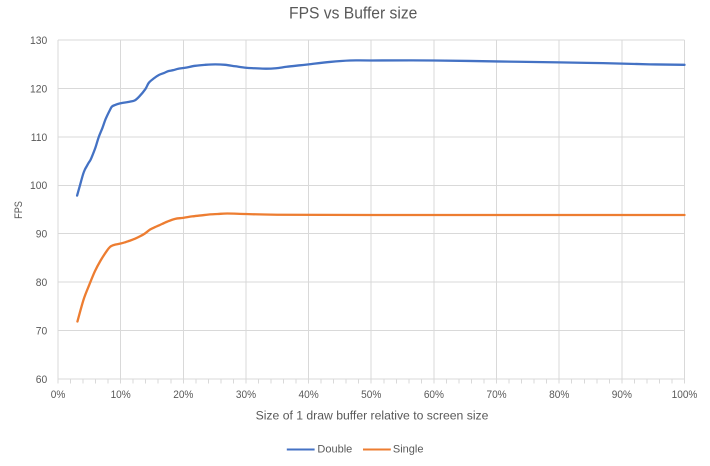  Describe the element at coordinates (39, 137) in the screenshot. I see `svg-text: 110` at that location.